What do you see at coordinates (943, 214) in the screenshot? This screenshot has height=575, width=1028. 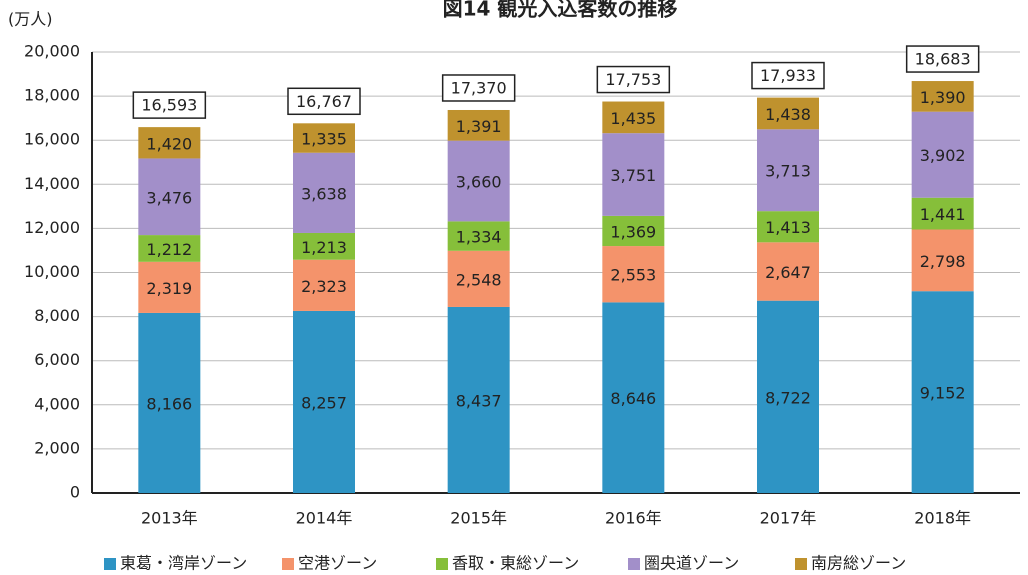 I see `data-label: 1,441` at bounding box center [943, 214].